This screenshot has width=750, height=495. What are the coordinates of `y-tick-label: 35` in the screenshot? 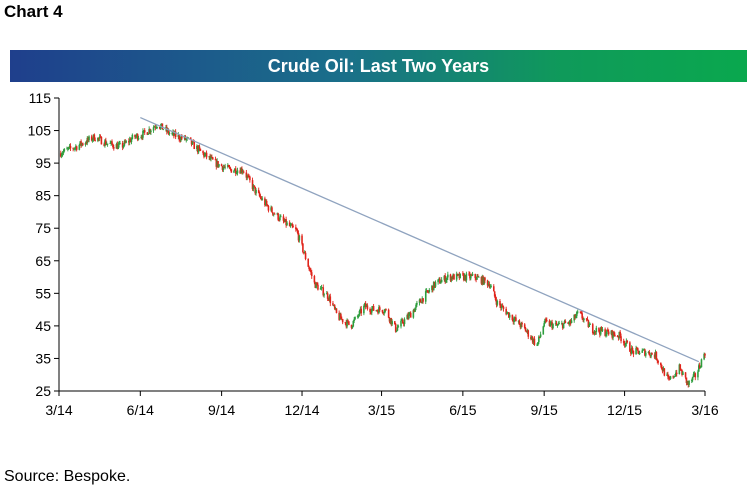 It's located at (43, 358).